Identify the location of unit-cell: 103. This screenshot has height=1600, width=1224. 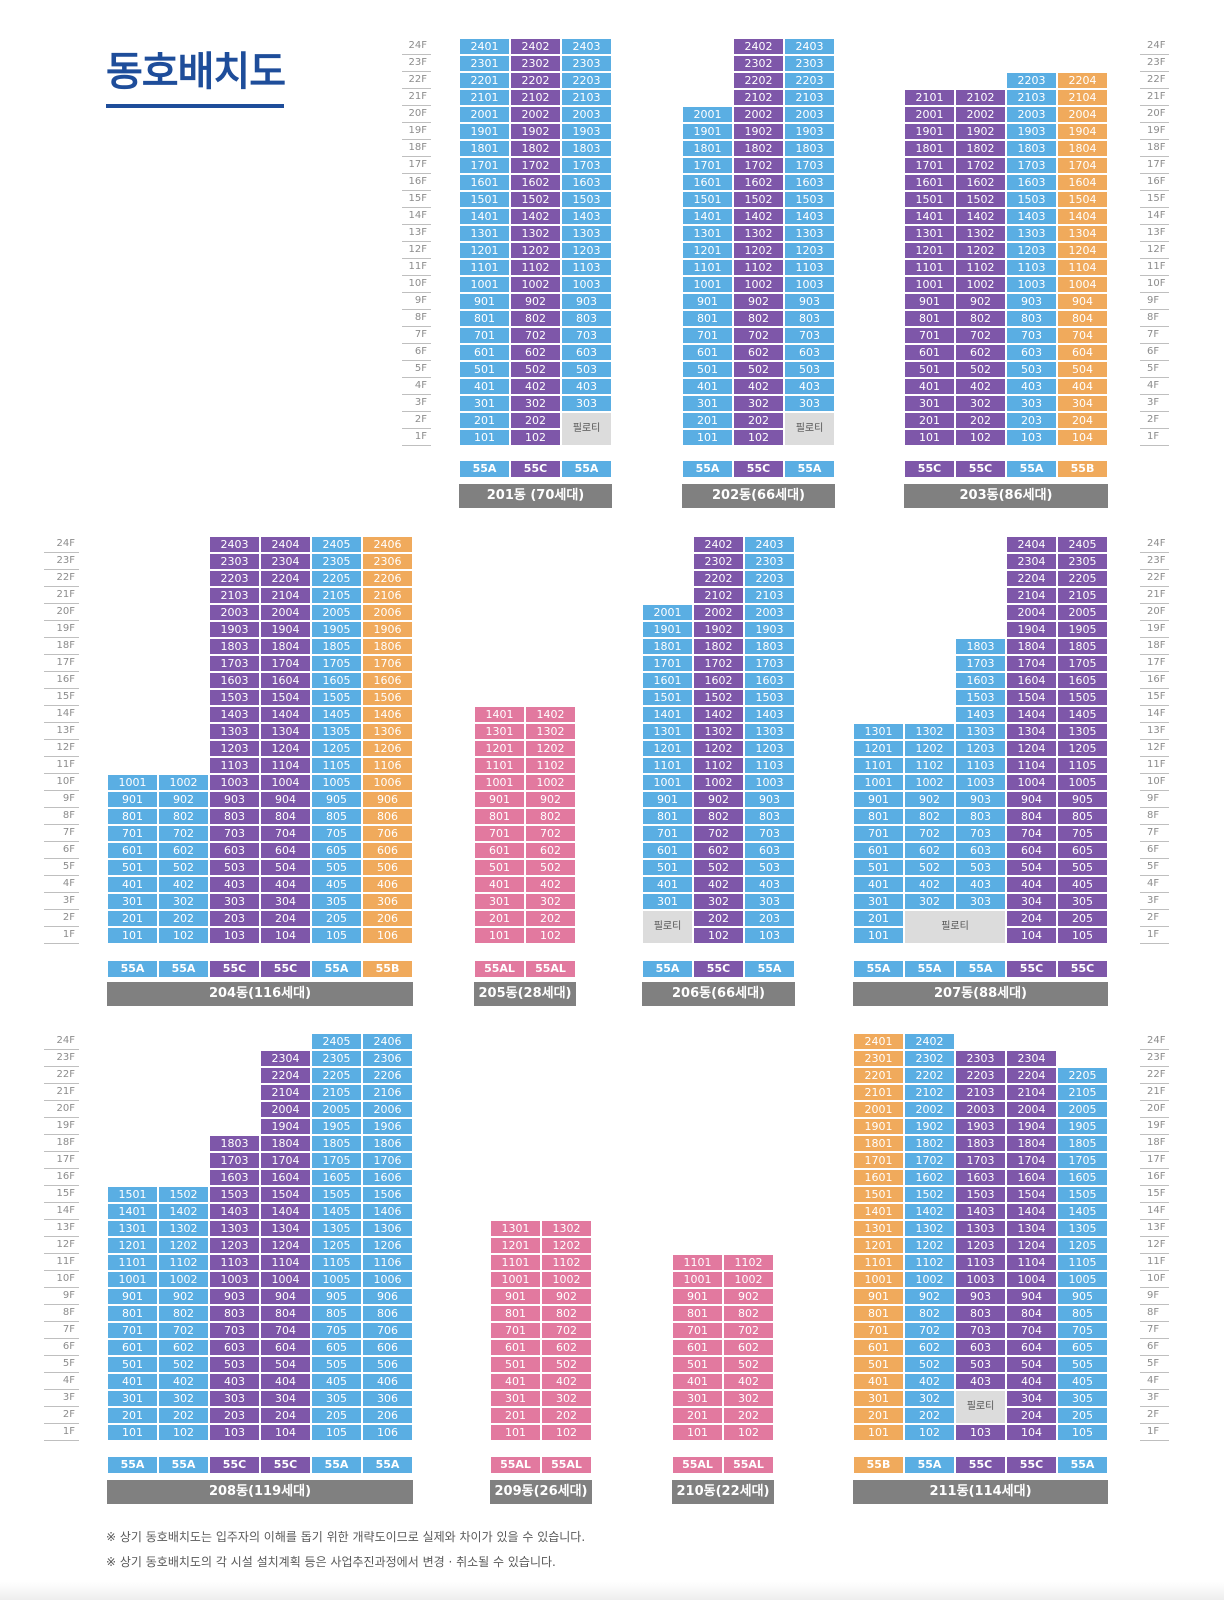
(234, 935).